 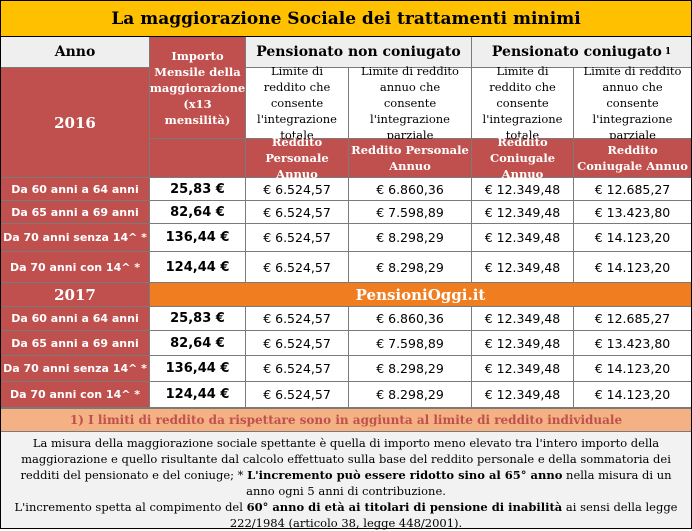 I want to click on header-coniugato-text: Pensionato coniugato, so click(x=576, y=52).